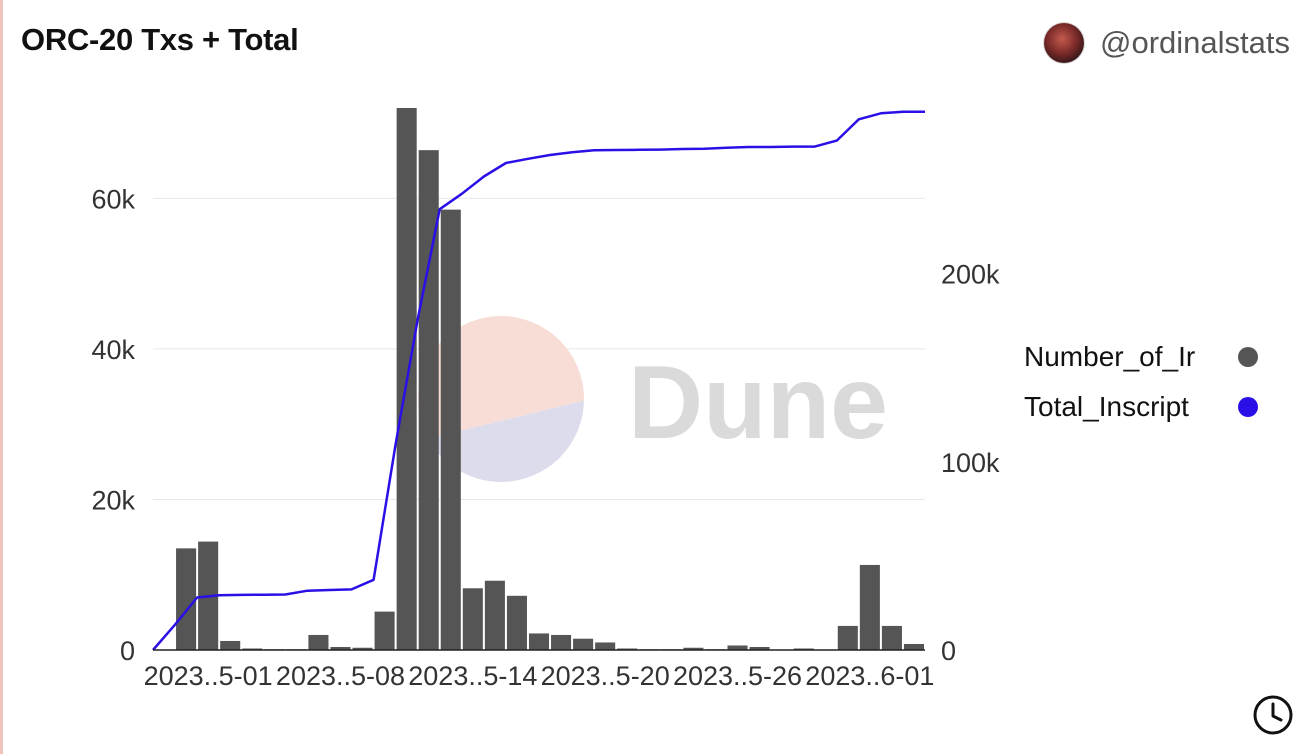  I want to click on legend-label-line: Total_Inscript, so click(1106, 406).